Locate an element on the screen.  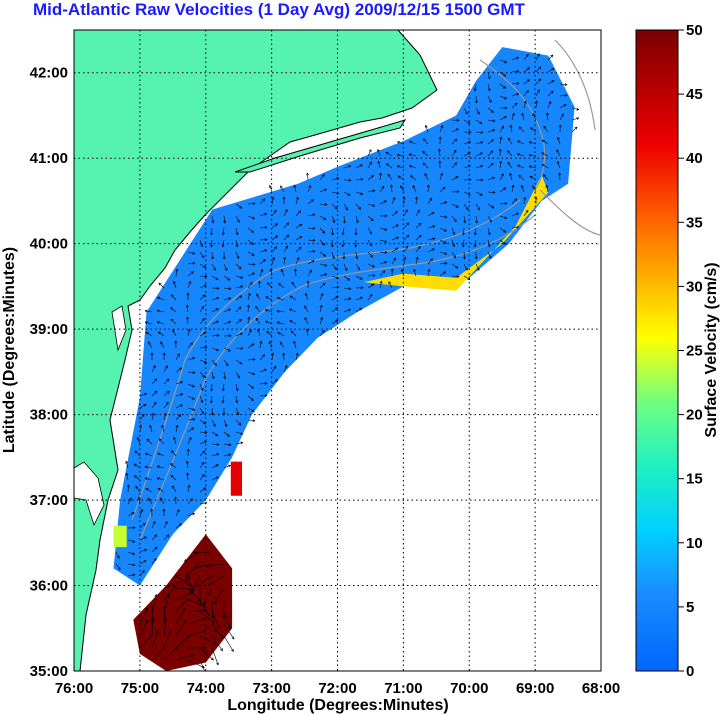
x-tick-label: 74:00 is located at coordinates (206, 688).